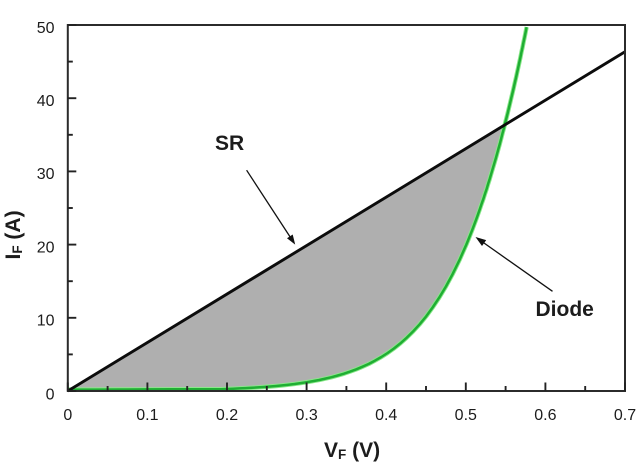 This screenshot has height=467, width=640. I want to click on svg-text: 0.7, so click(625, 415).